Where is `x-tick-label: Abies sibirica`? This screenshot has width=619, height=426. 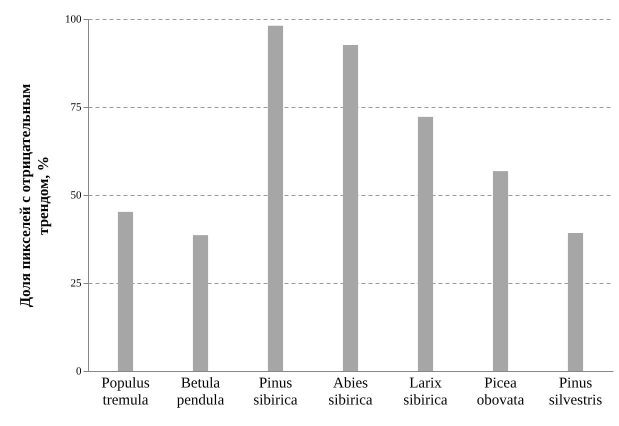 x-tick-label: Abies sibirica is located at coordinates (350, 392).